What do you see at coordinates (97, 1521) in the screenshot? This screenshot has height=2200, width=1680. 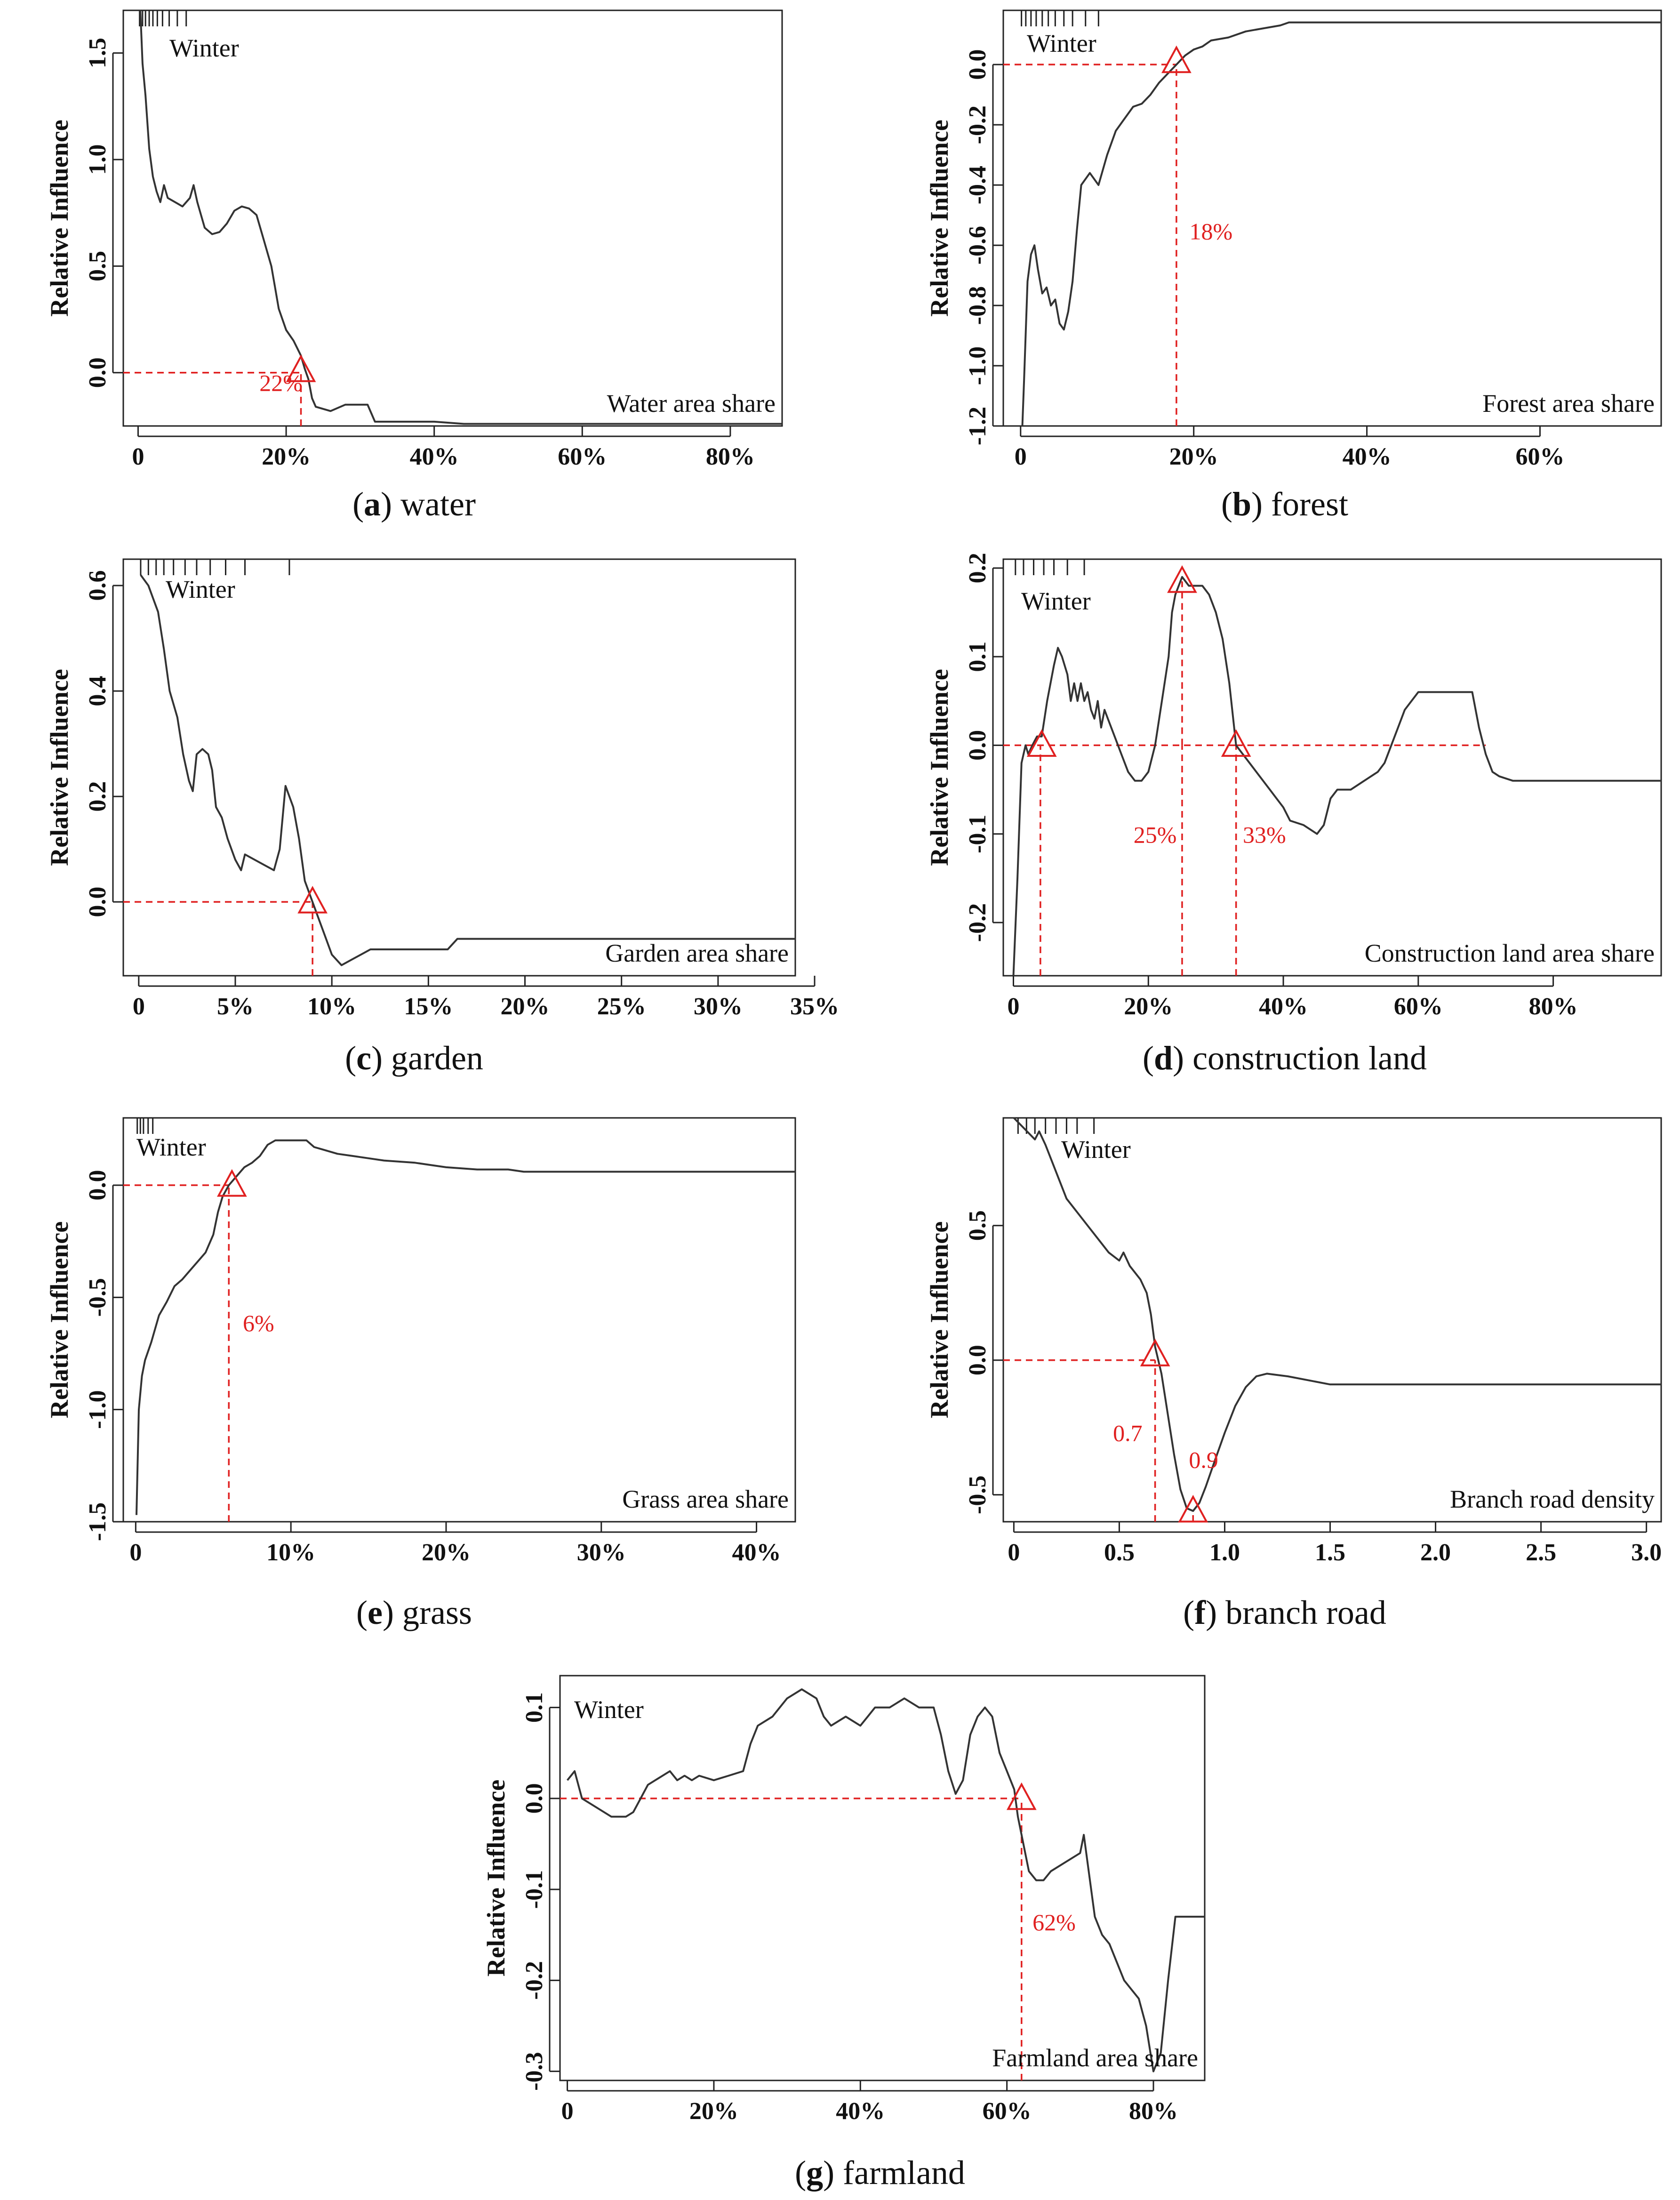 I see `y-tick-label: -1.5` at bounding box center [97, 1521].